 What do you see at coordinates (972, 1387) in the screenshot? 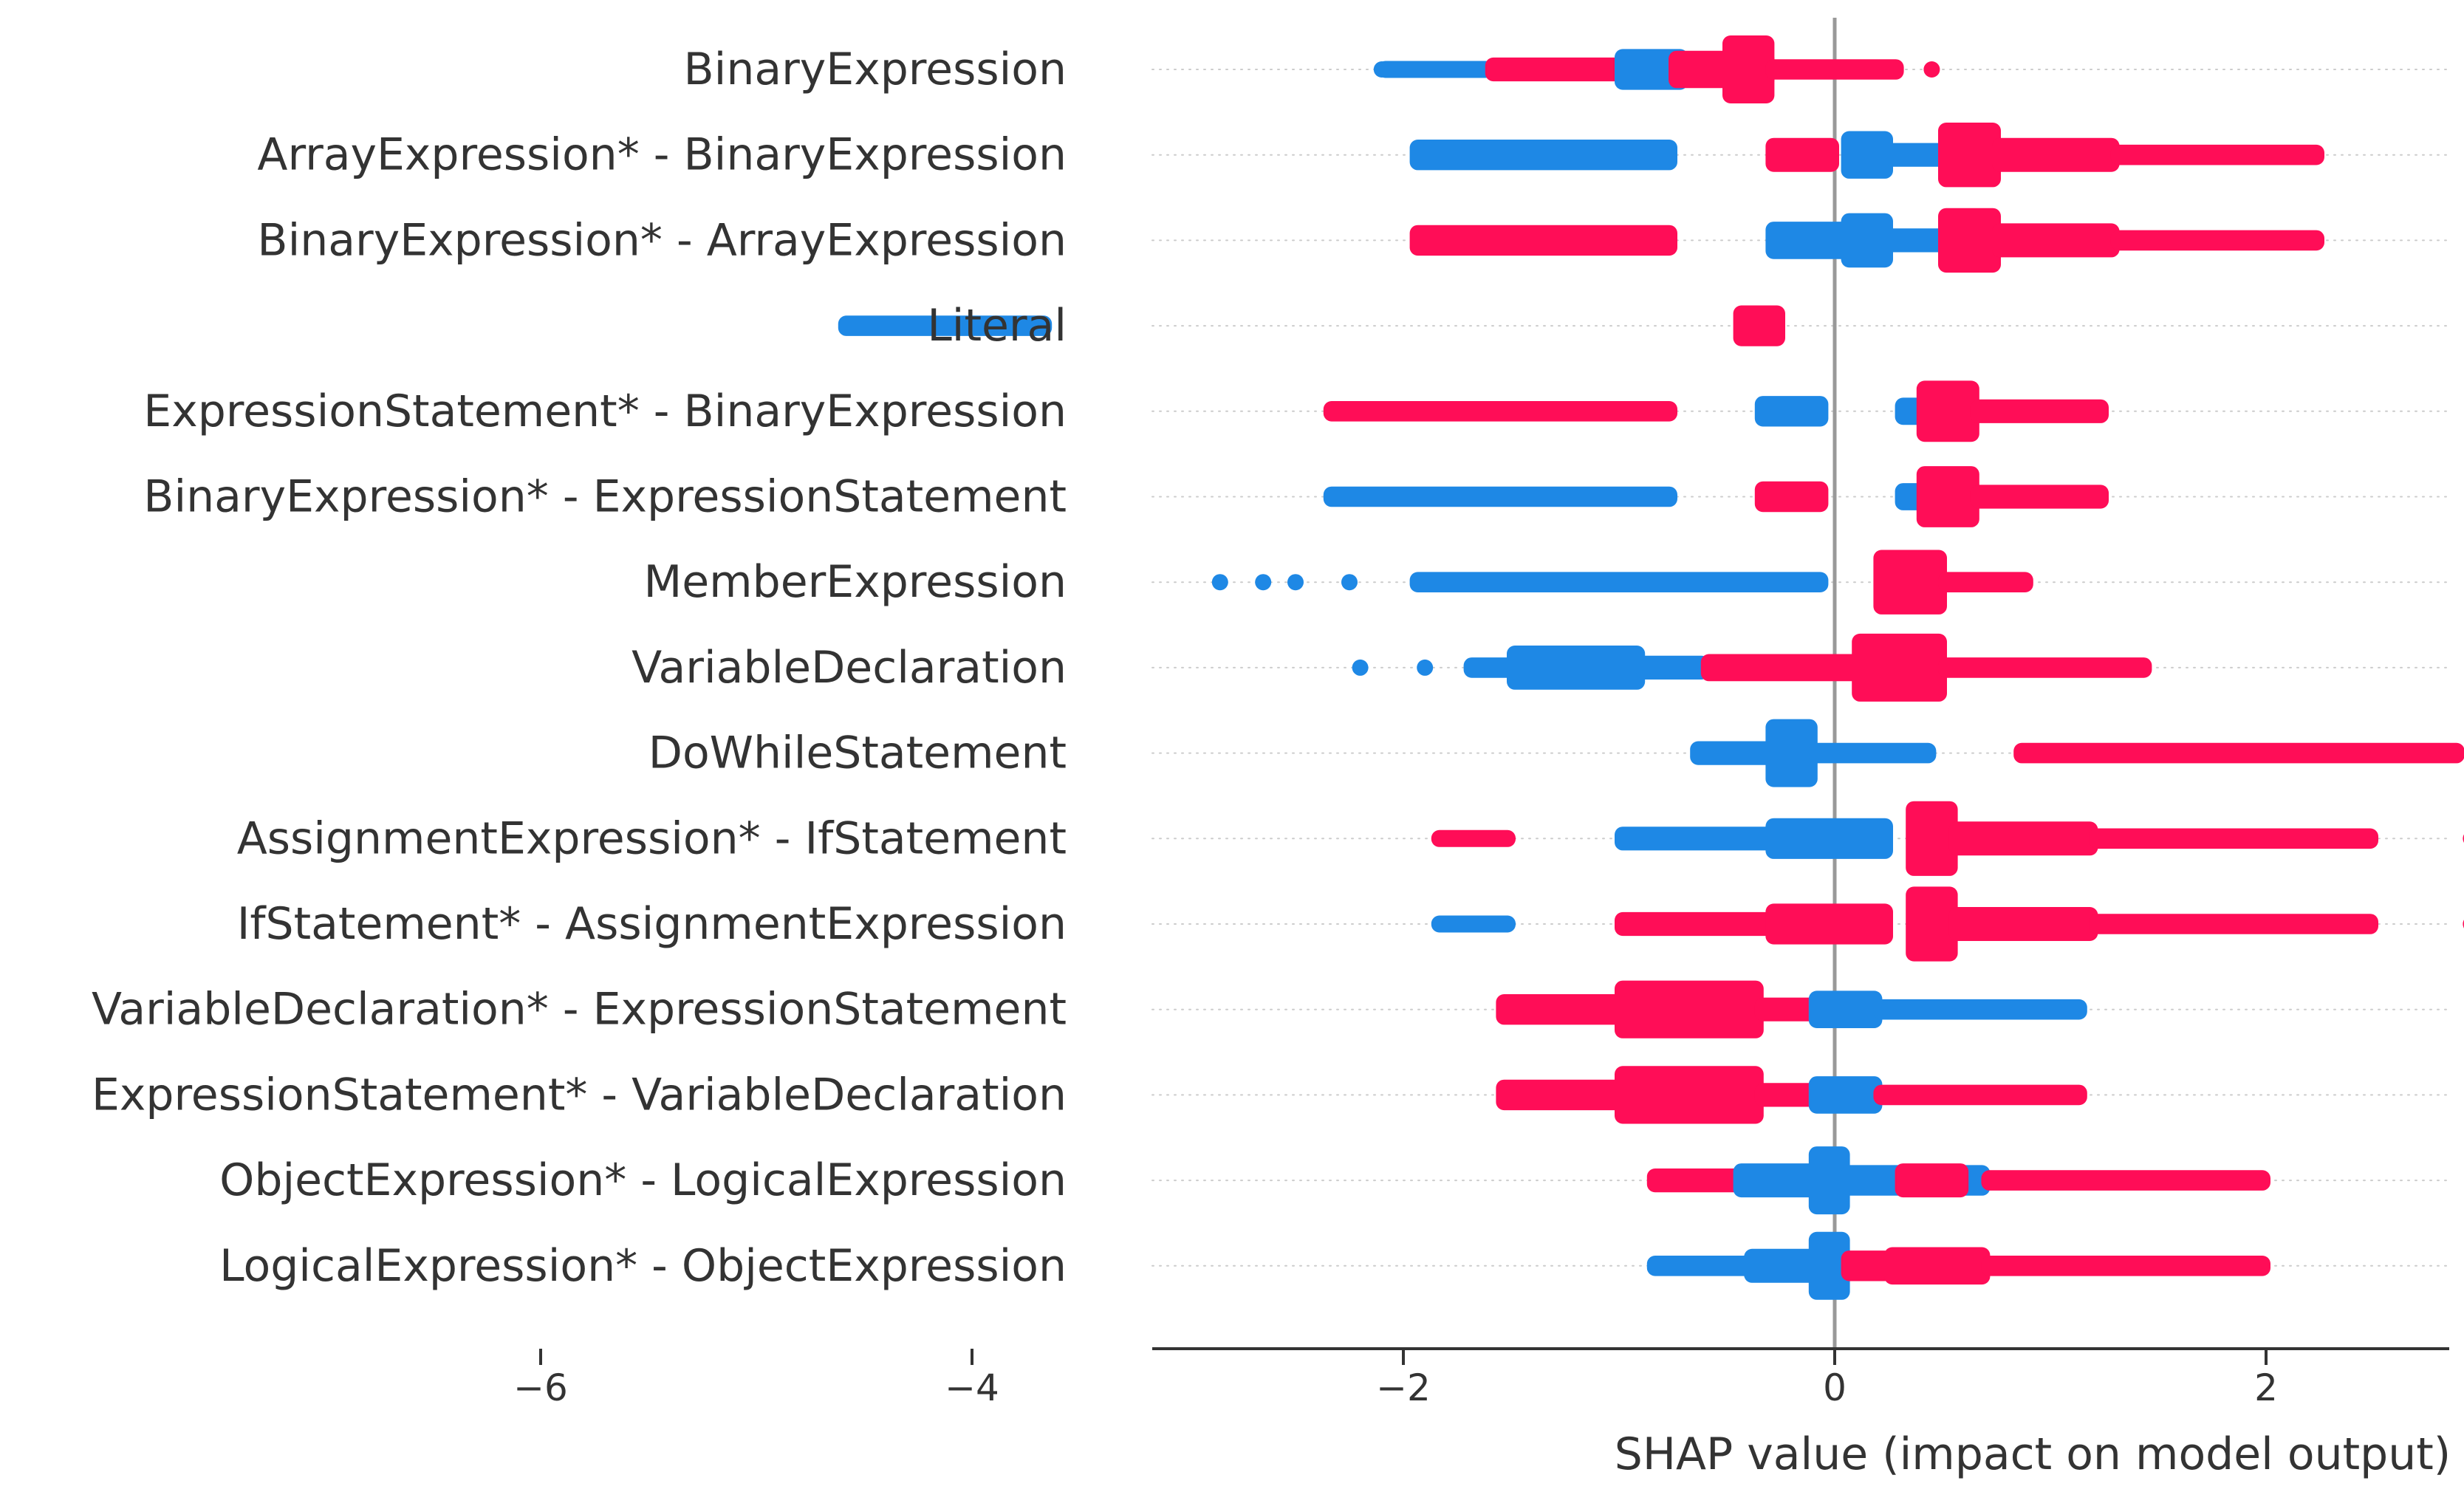
I see `x-tick-label: −4` at bounding box center [972, 1387].